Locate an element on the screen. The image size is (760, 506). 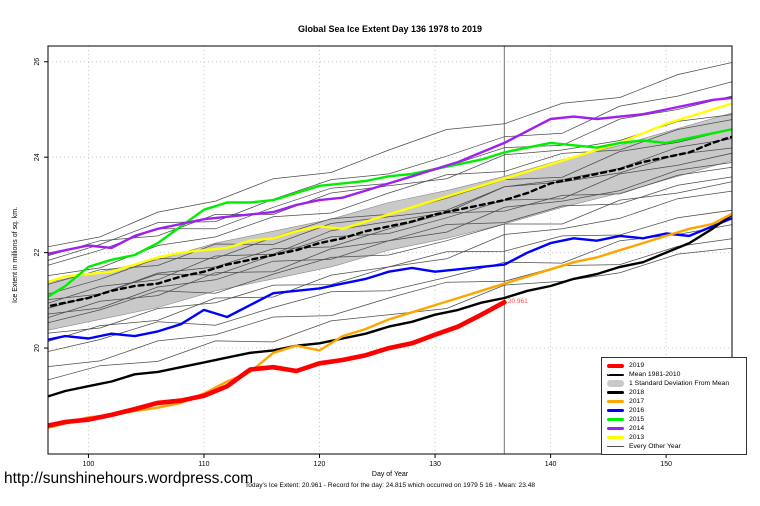
legend-label: 2015 is located at coordinates (637, 419).